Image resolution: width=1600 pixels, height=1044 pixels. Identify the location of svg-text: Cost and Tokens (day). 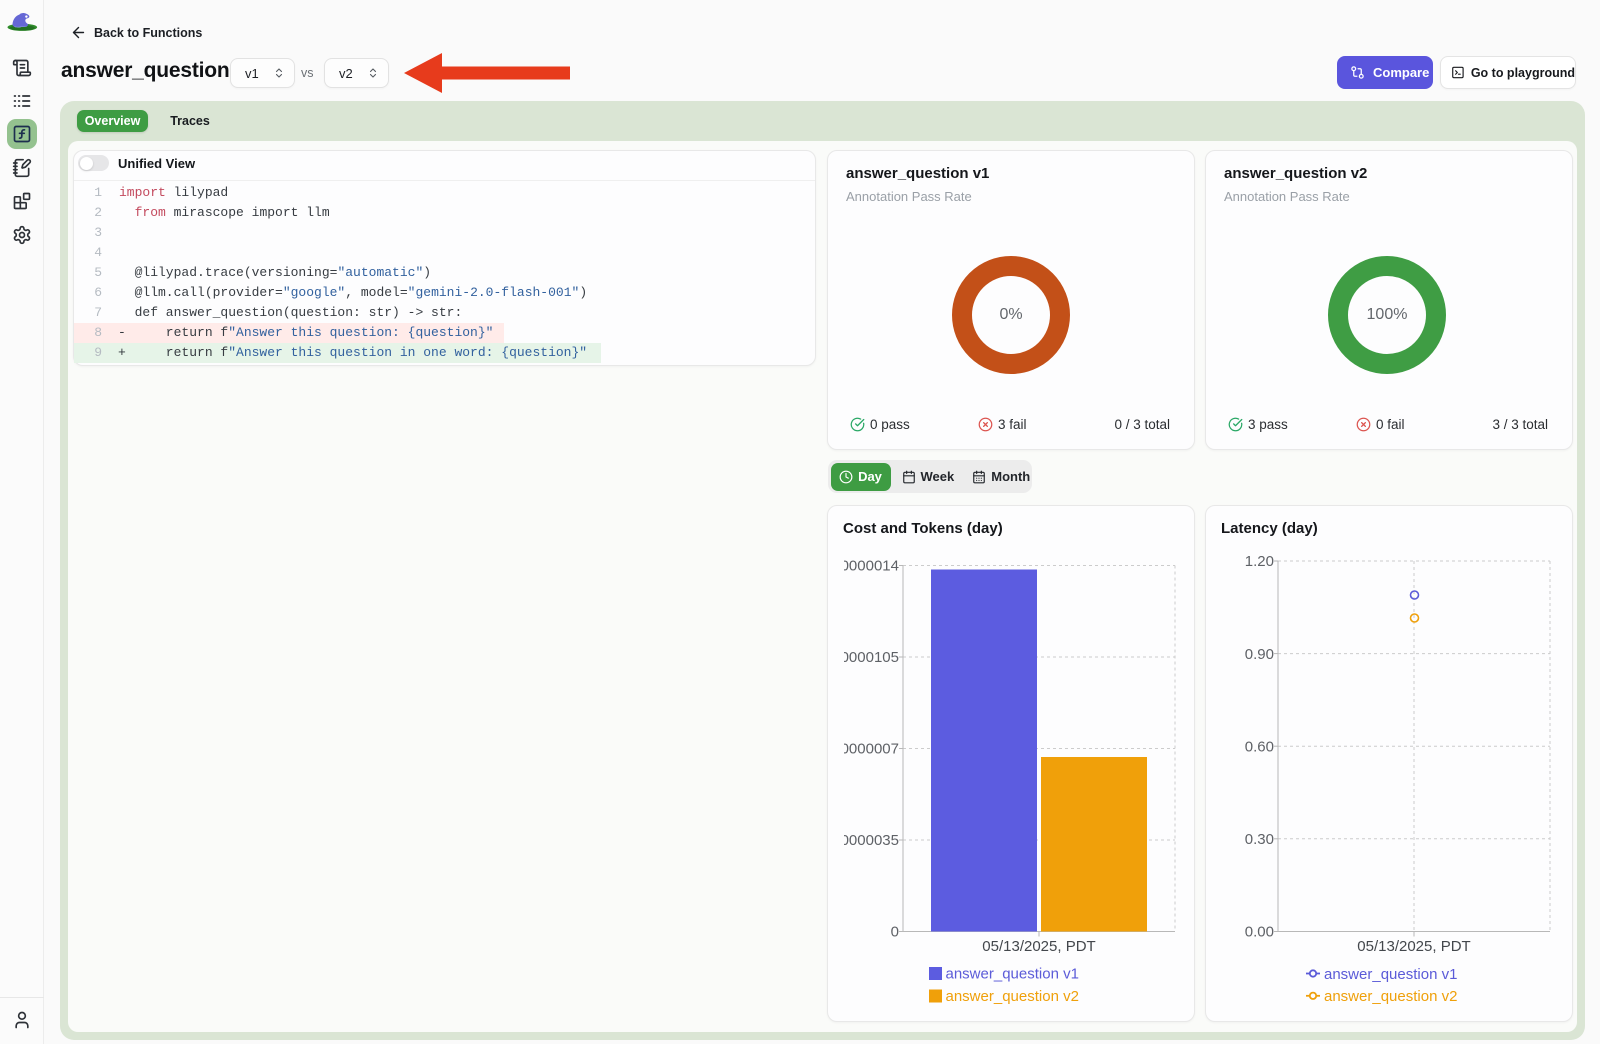
(923, 528).